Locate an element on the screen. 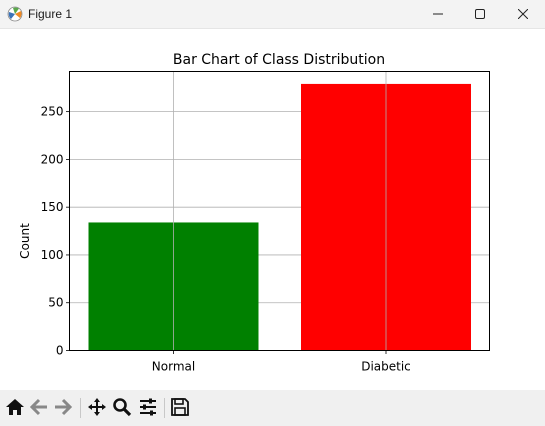  forward-arrow-icon is located at coordinates (64, 407).